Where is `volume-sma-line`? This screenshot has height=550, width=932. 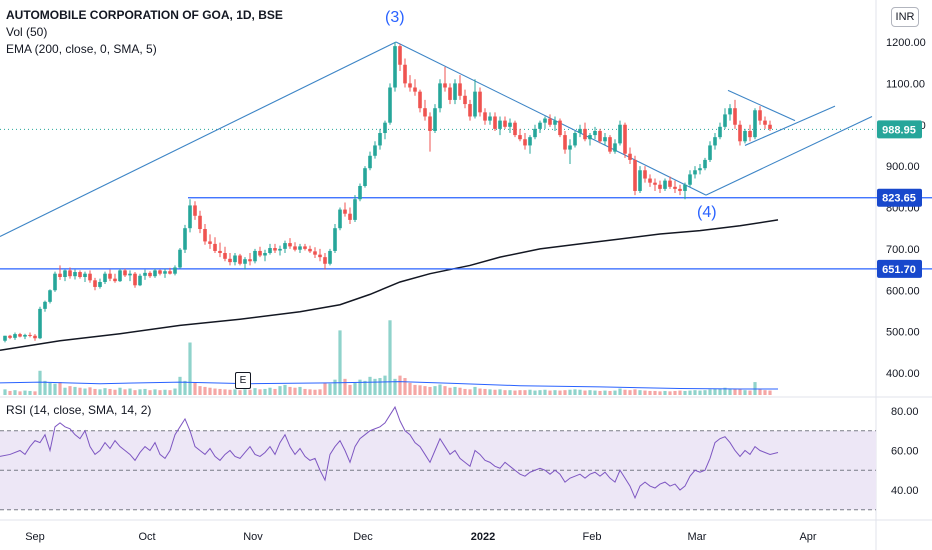 volume-sma-line is located at coordinates (389, 385).